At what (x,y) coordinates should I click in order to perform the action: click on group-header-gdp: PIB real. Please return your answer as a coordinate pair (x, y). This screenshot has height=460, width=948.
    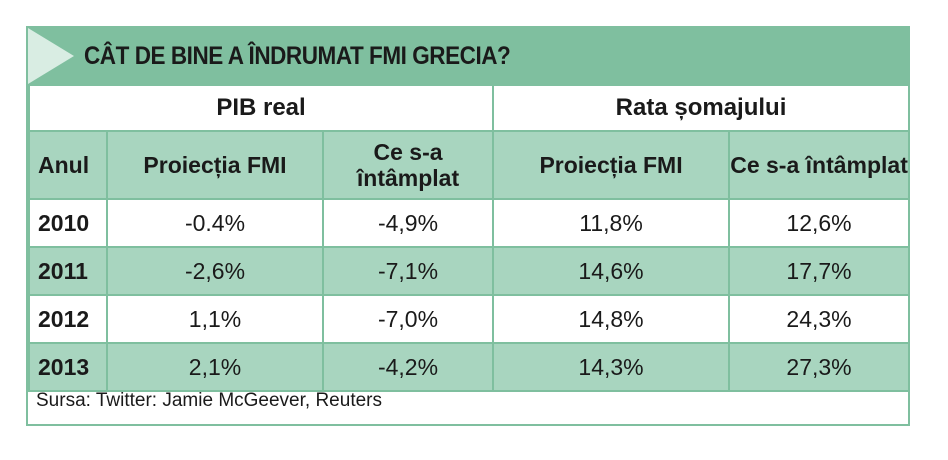
    Looking at the image, I should click on (261, 108).